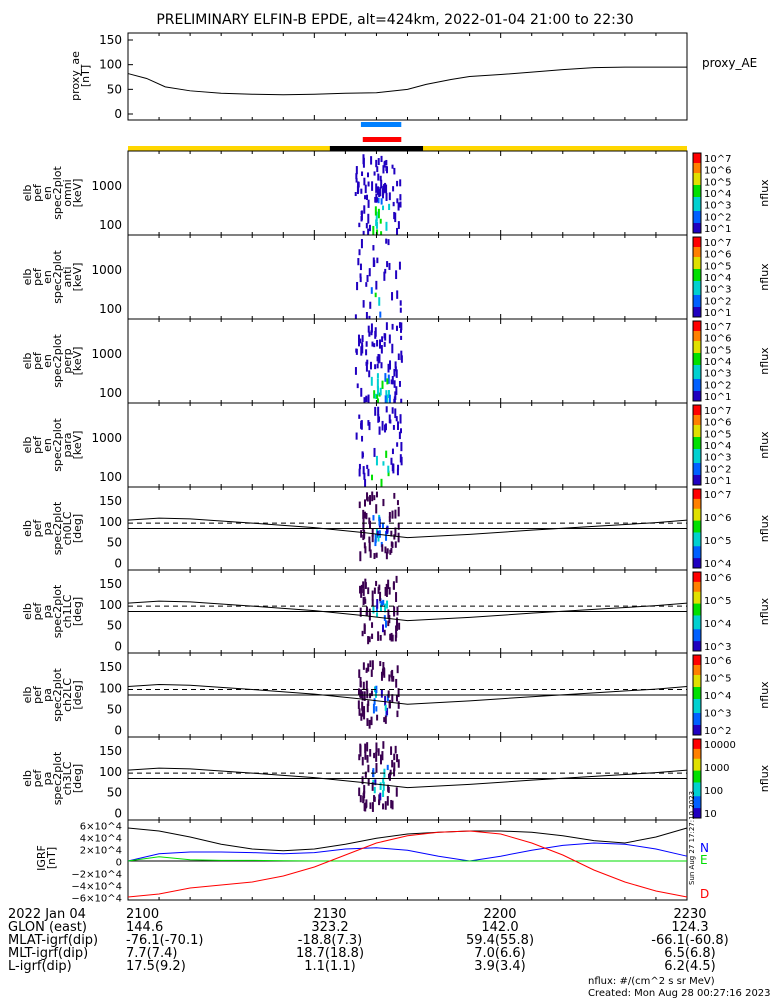  I want to click on igrf-legend-D: D, so click(704, 894).